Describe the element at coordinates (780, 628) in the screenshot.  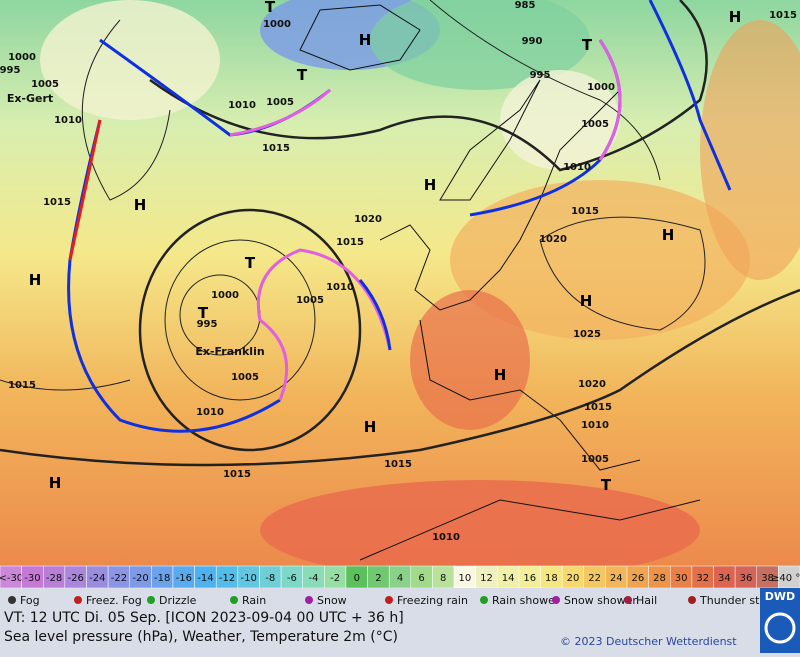
I see `logo-icon` at that location.